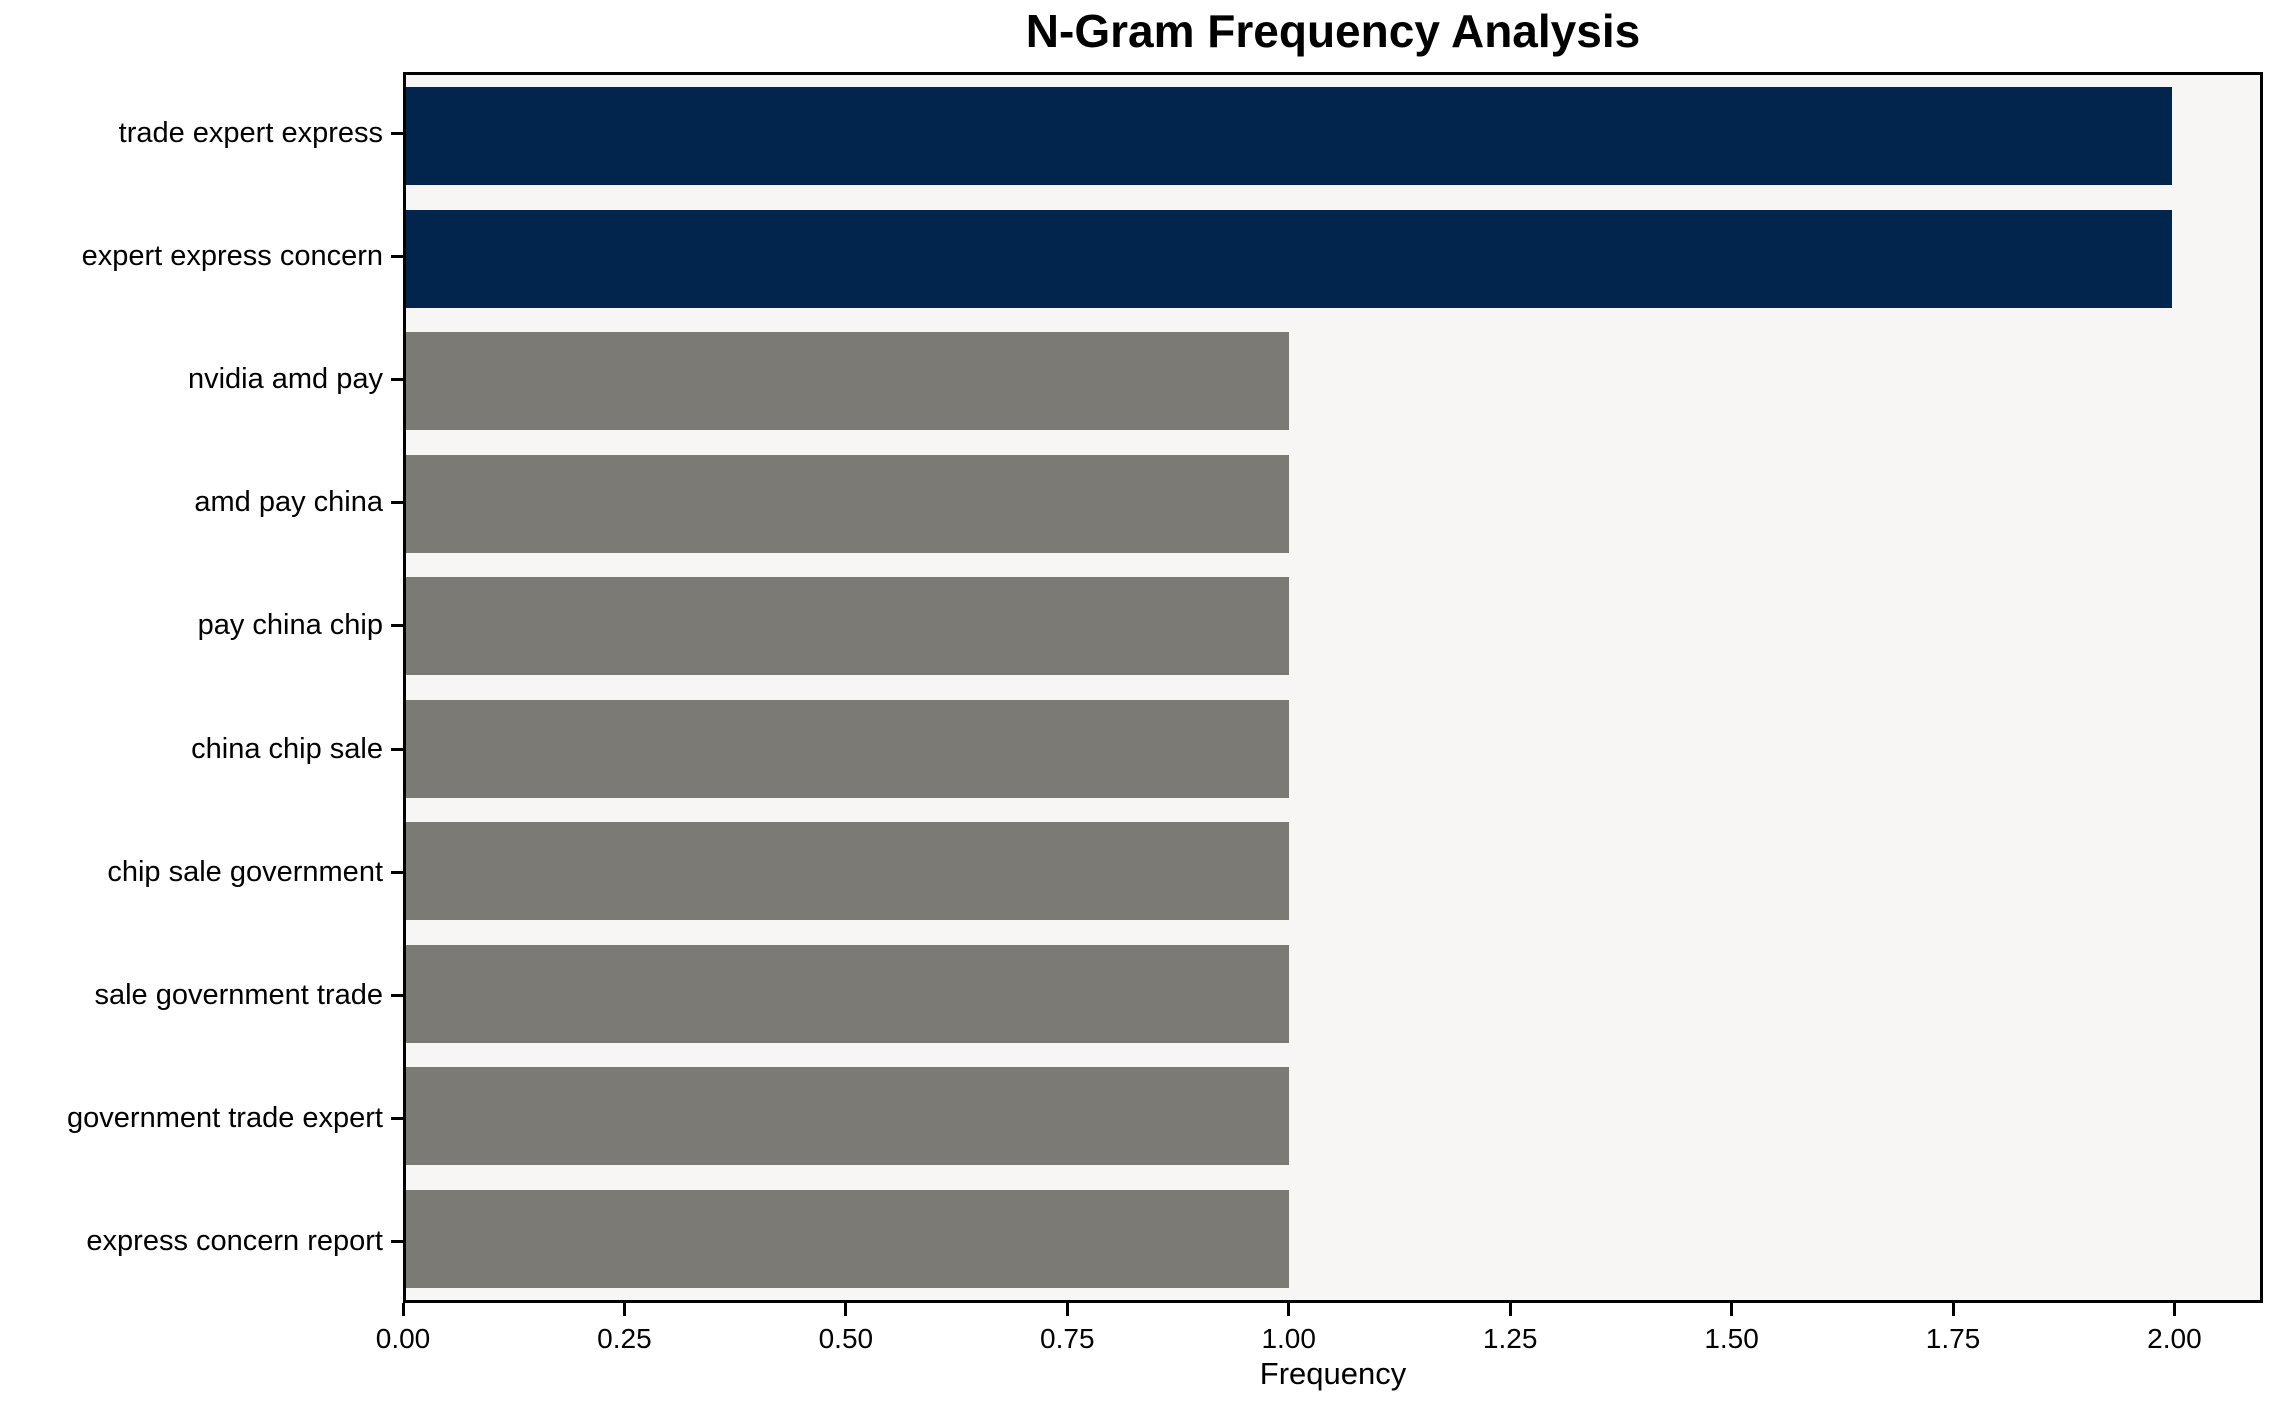  I want to click on y-tick-row: sale government trade, so click(201, 995).